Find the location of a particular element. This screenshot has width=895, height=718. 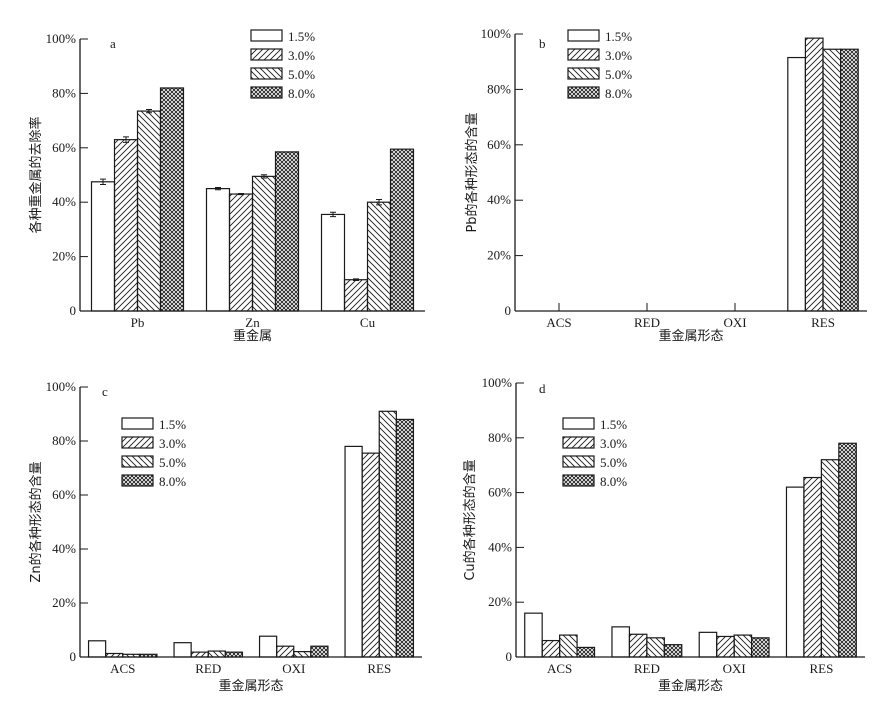

y-axis-title: 各种重金属的去除率 is located at coordinates (36, 174).